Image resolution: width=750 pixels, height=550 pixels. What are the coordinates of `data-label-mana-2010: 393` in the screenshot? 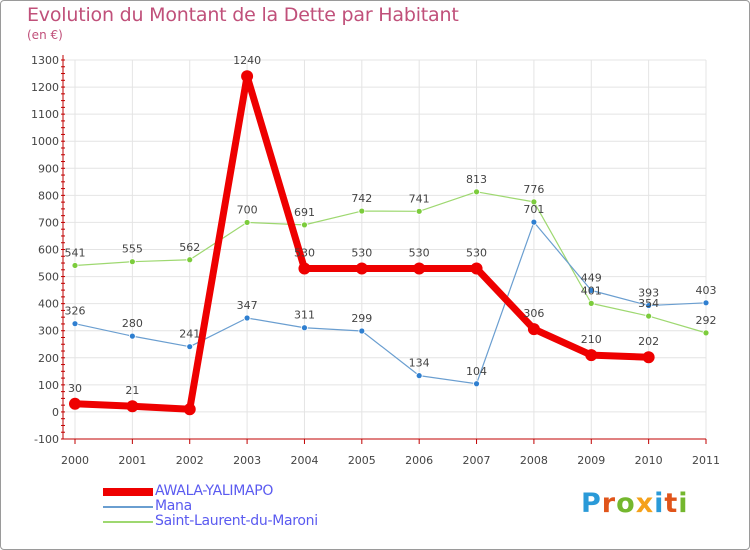 It's located at (648, 293).